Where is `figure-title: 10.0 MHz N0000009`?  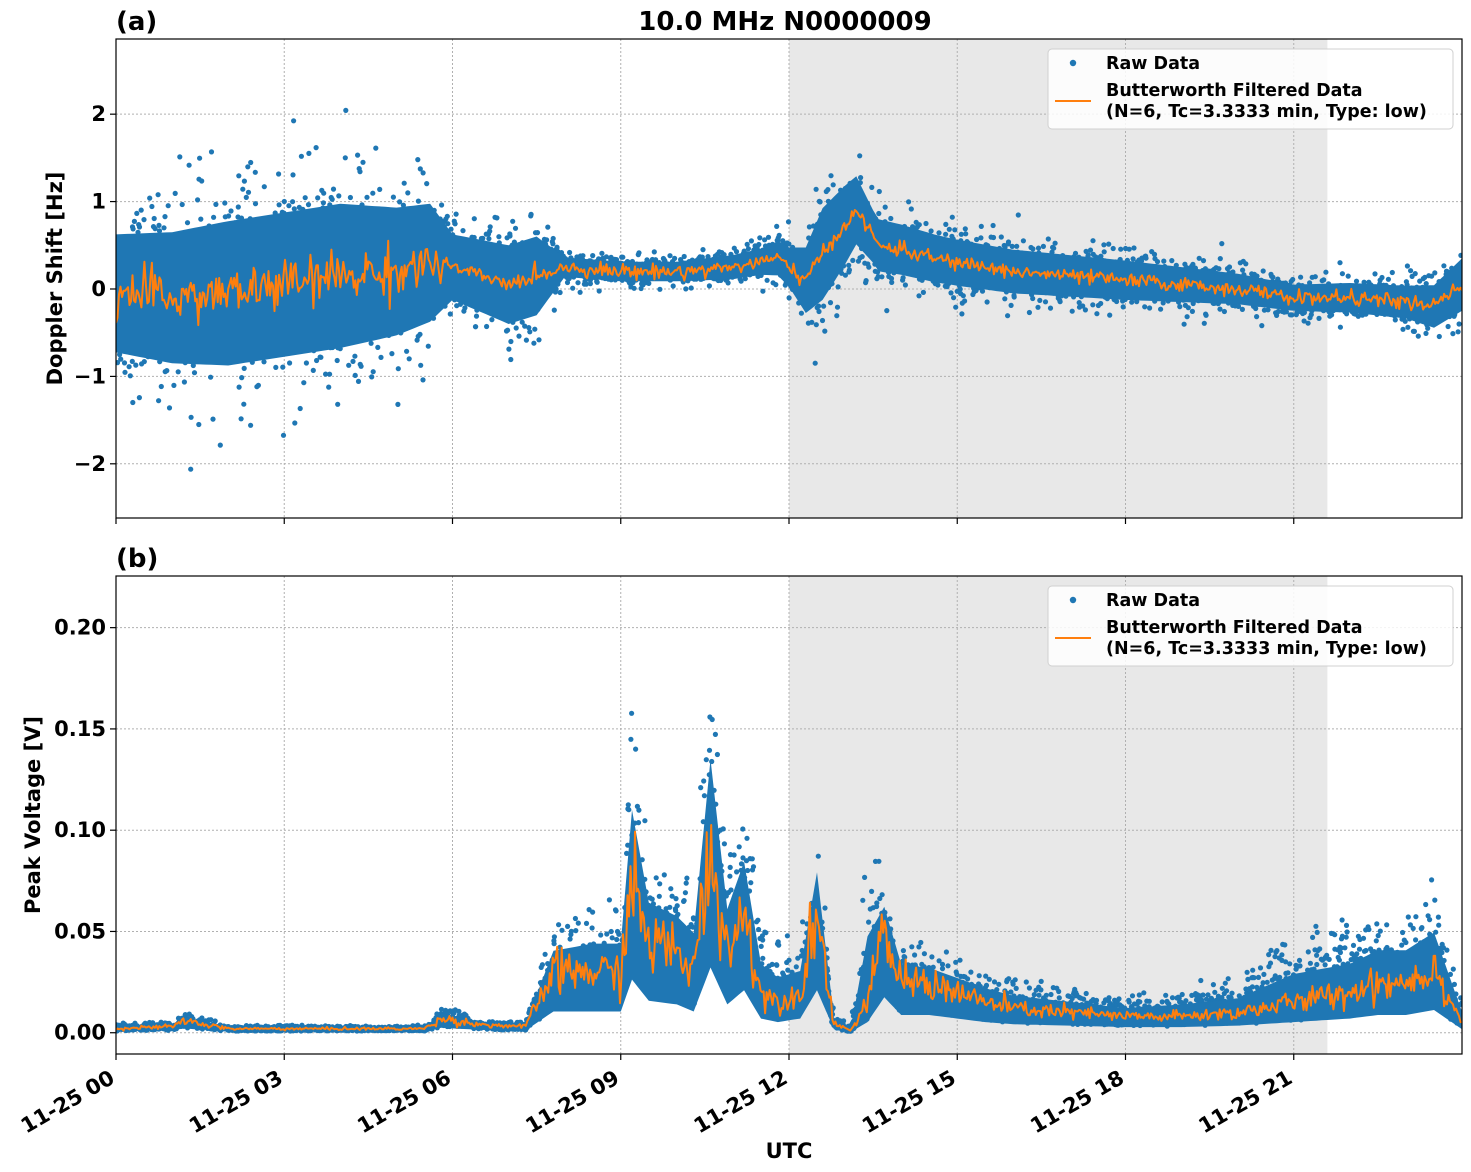
figure-title: 10.0 MHz N0000009 is located at coordinates (784, 22).